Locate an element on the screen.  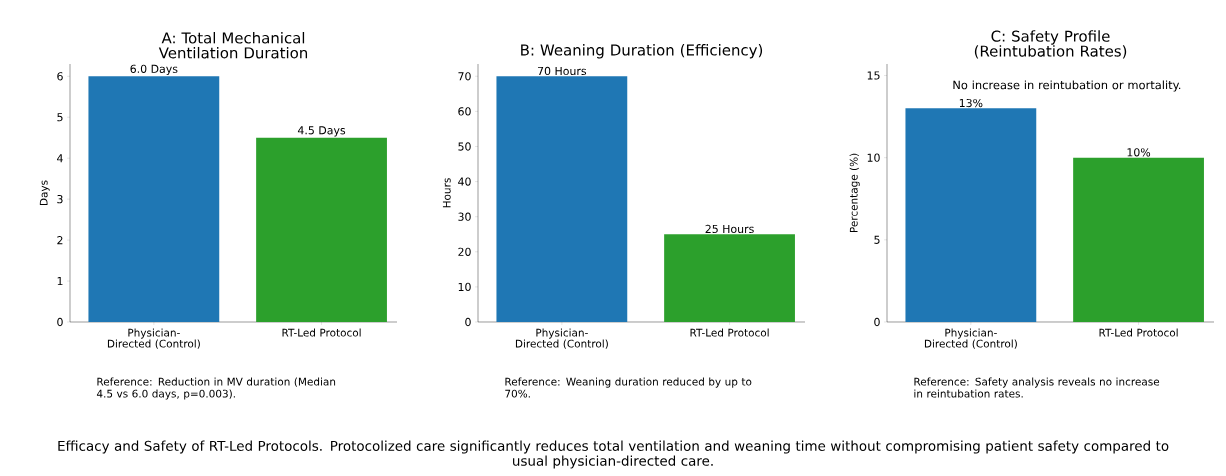
data-label: 13% is located at coordinates (971, 103).